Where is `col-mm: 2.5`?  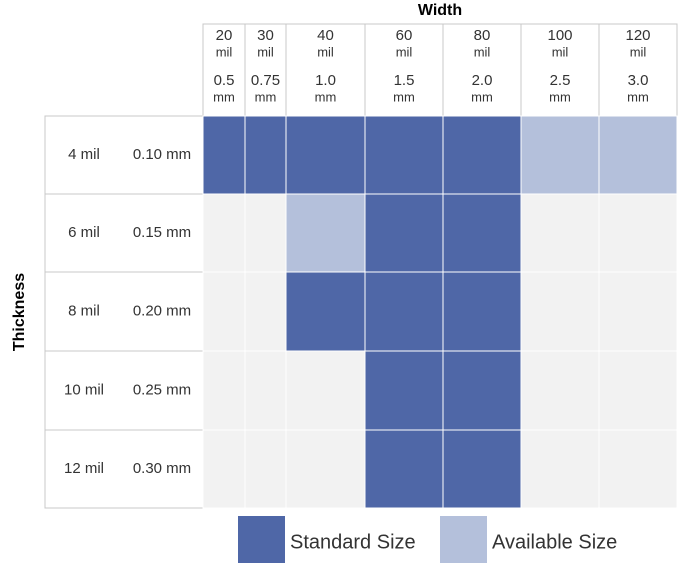
col-mm: 2.5 is located at coordinates (560, 80).